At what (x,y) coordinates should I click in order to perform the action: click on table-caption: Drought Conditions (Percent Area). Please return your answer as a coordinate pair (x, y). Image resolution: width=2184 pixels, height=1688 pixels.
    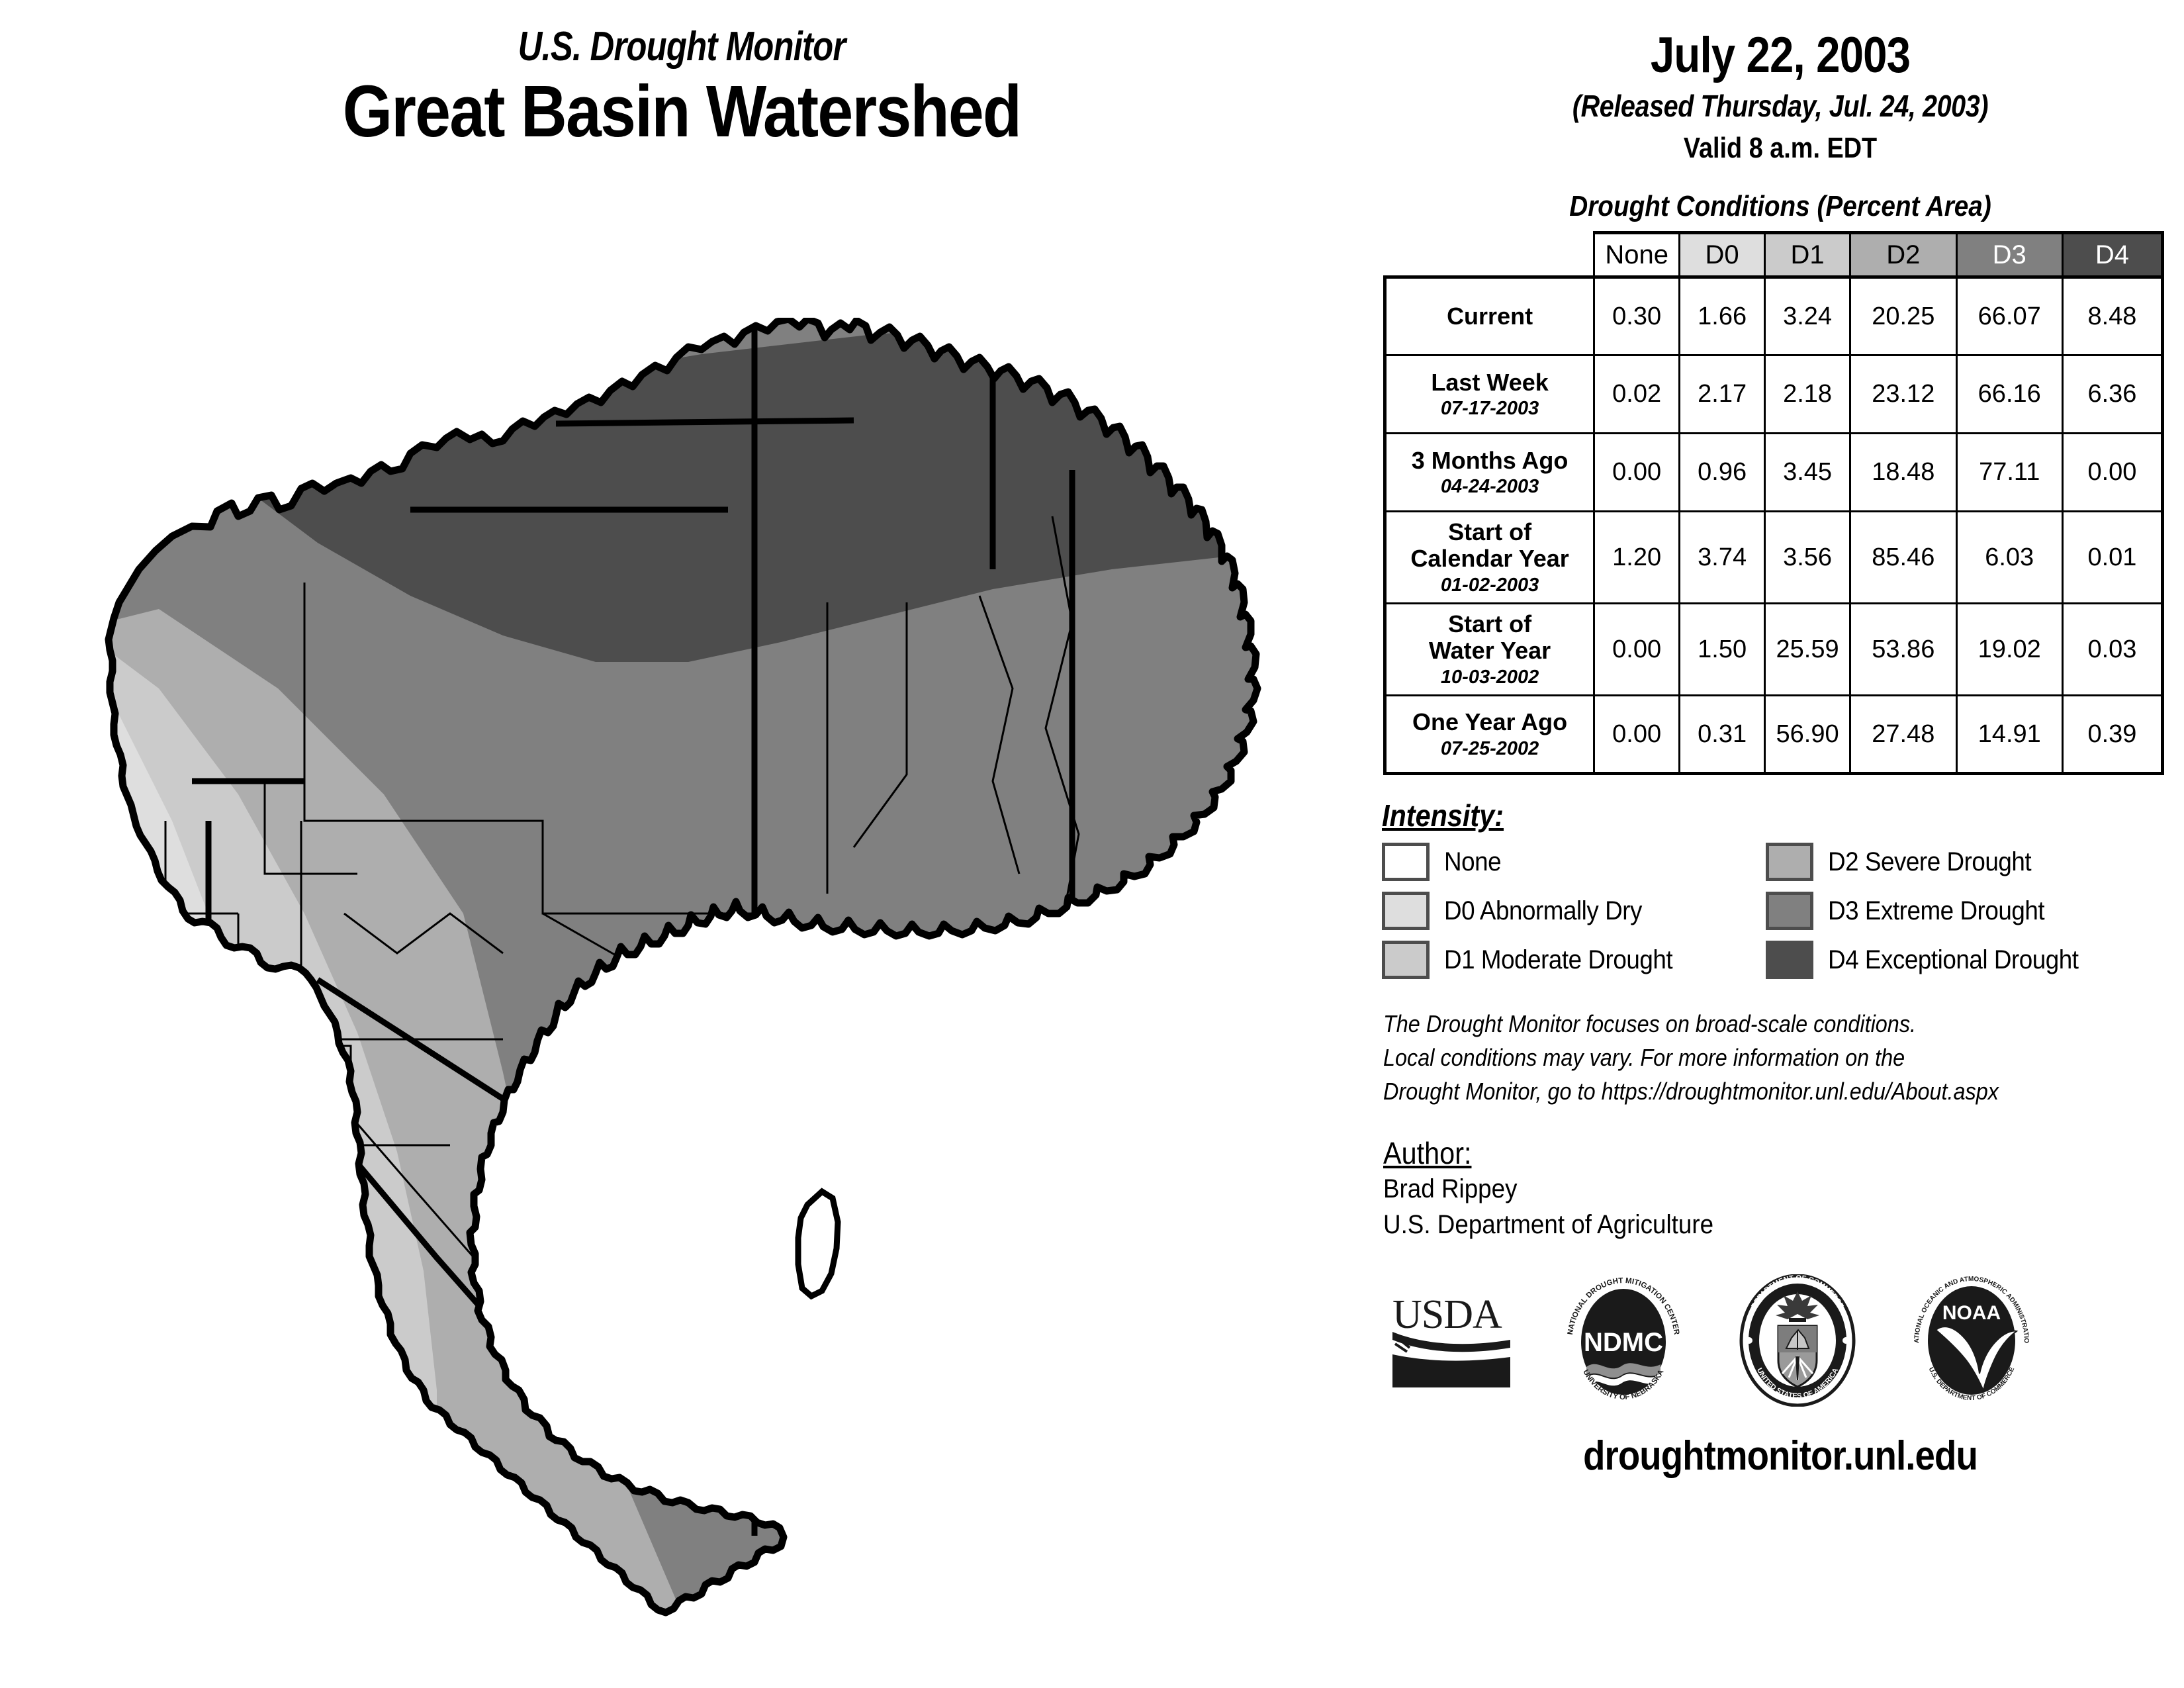
    Looking at the image, I should click on (1780, 206).